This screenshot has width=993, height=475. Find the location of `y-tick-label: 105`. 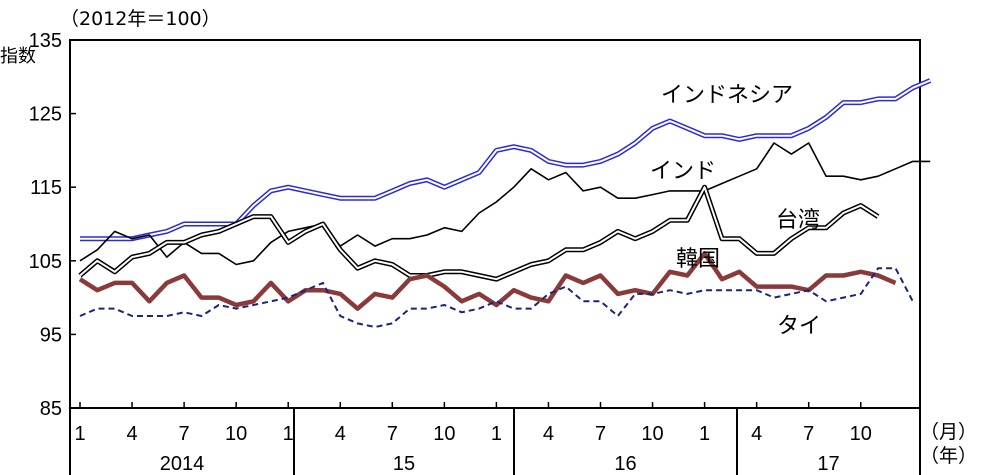

y-tick-label: 105 is located at coordinates (45, 262).